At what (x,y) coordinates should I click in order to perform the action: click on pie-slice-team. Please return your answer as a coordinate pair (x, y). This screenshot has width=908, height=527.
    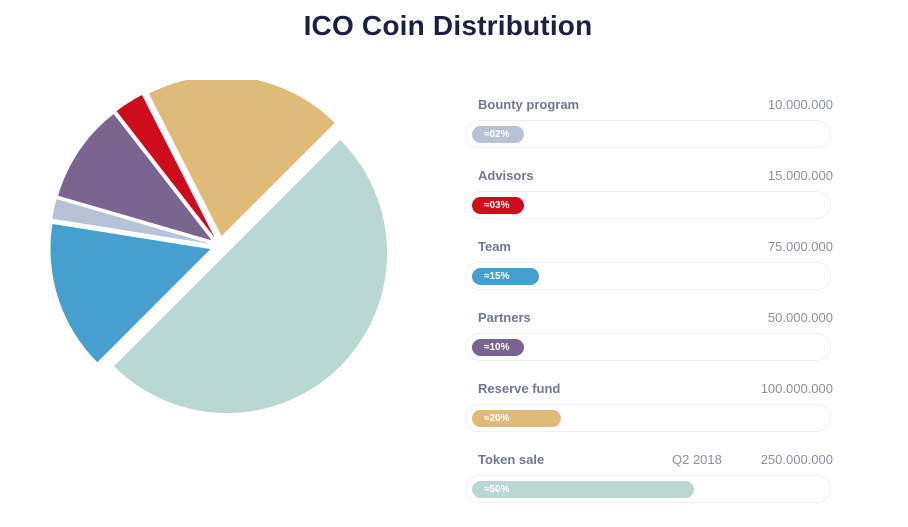
    Looking at the image, I should click on (130, 293).